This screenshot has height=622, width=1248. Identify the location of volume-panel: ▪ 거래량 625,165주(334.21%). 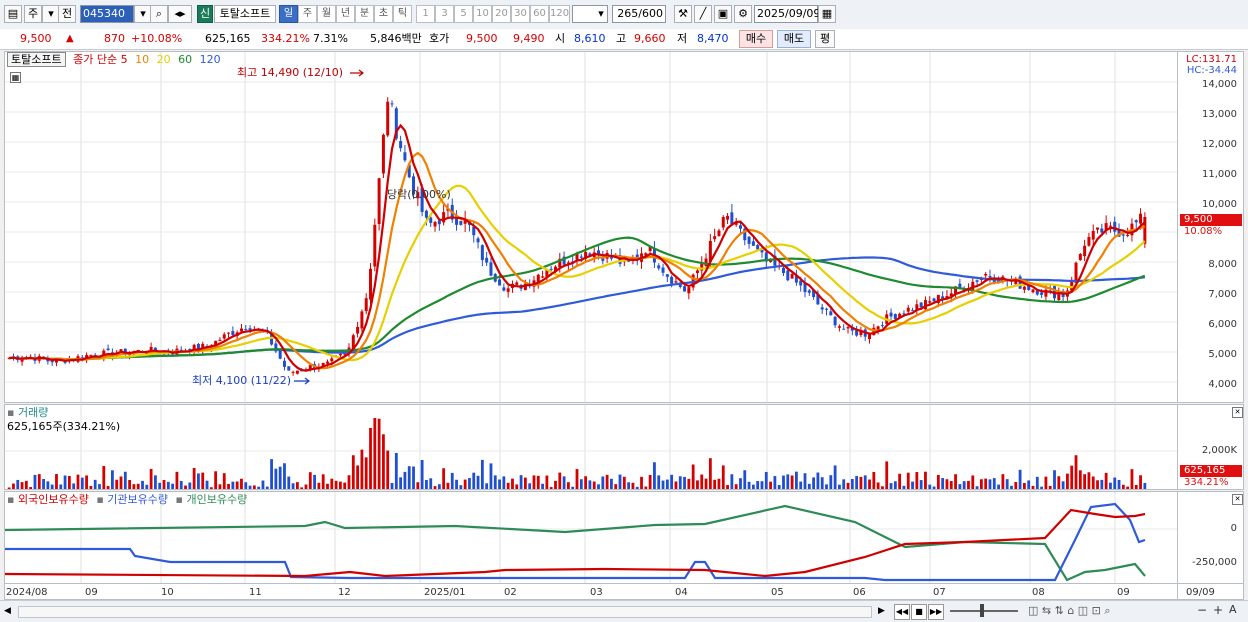
(591, 447).